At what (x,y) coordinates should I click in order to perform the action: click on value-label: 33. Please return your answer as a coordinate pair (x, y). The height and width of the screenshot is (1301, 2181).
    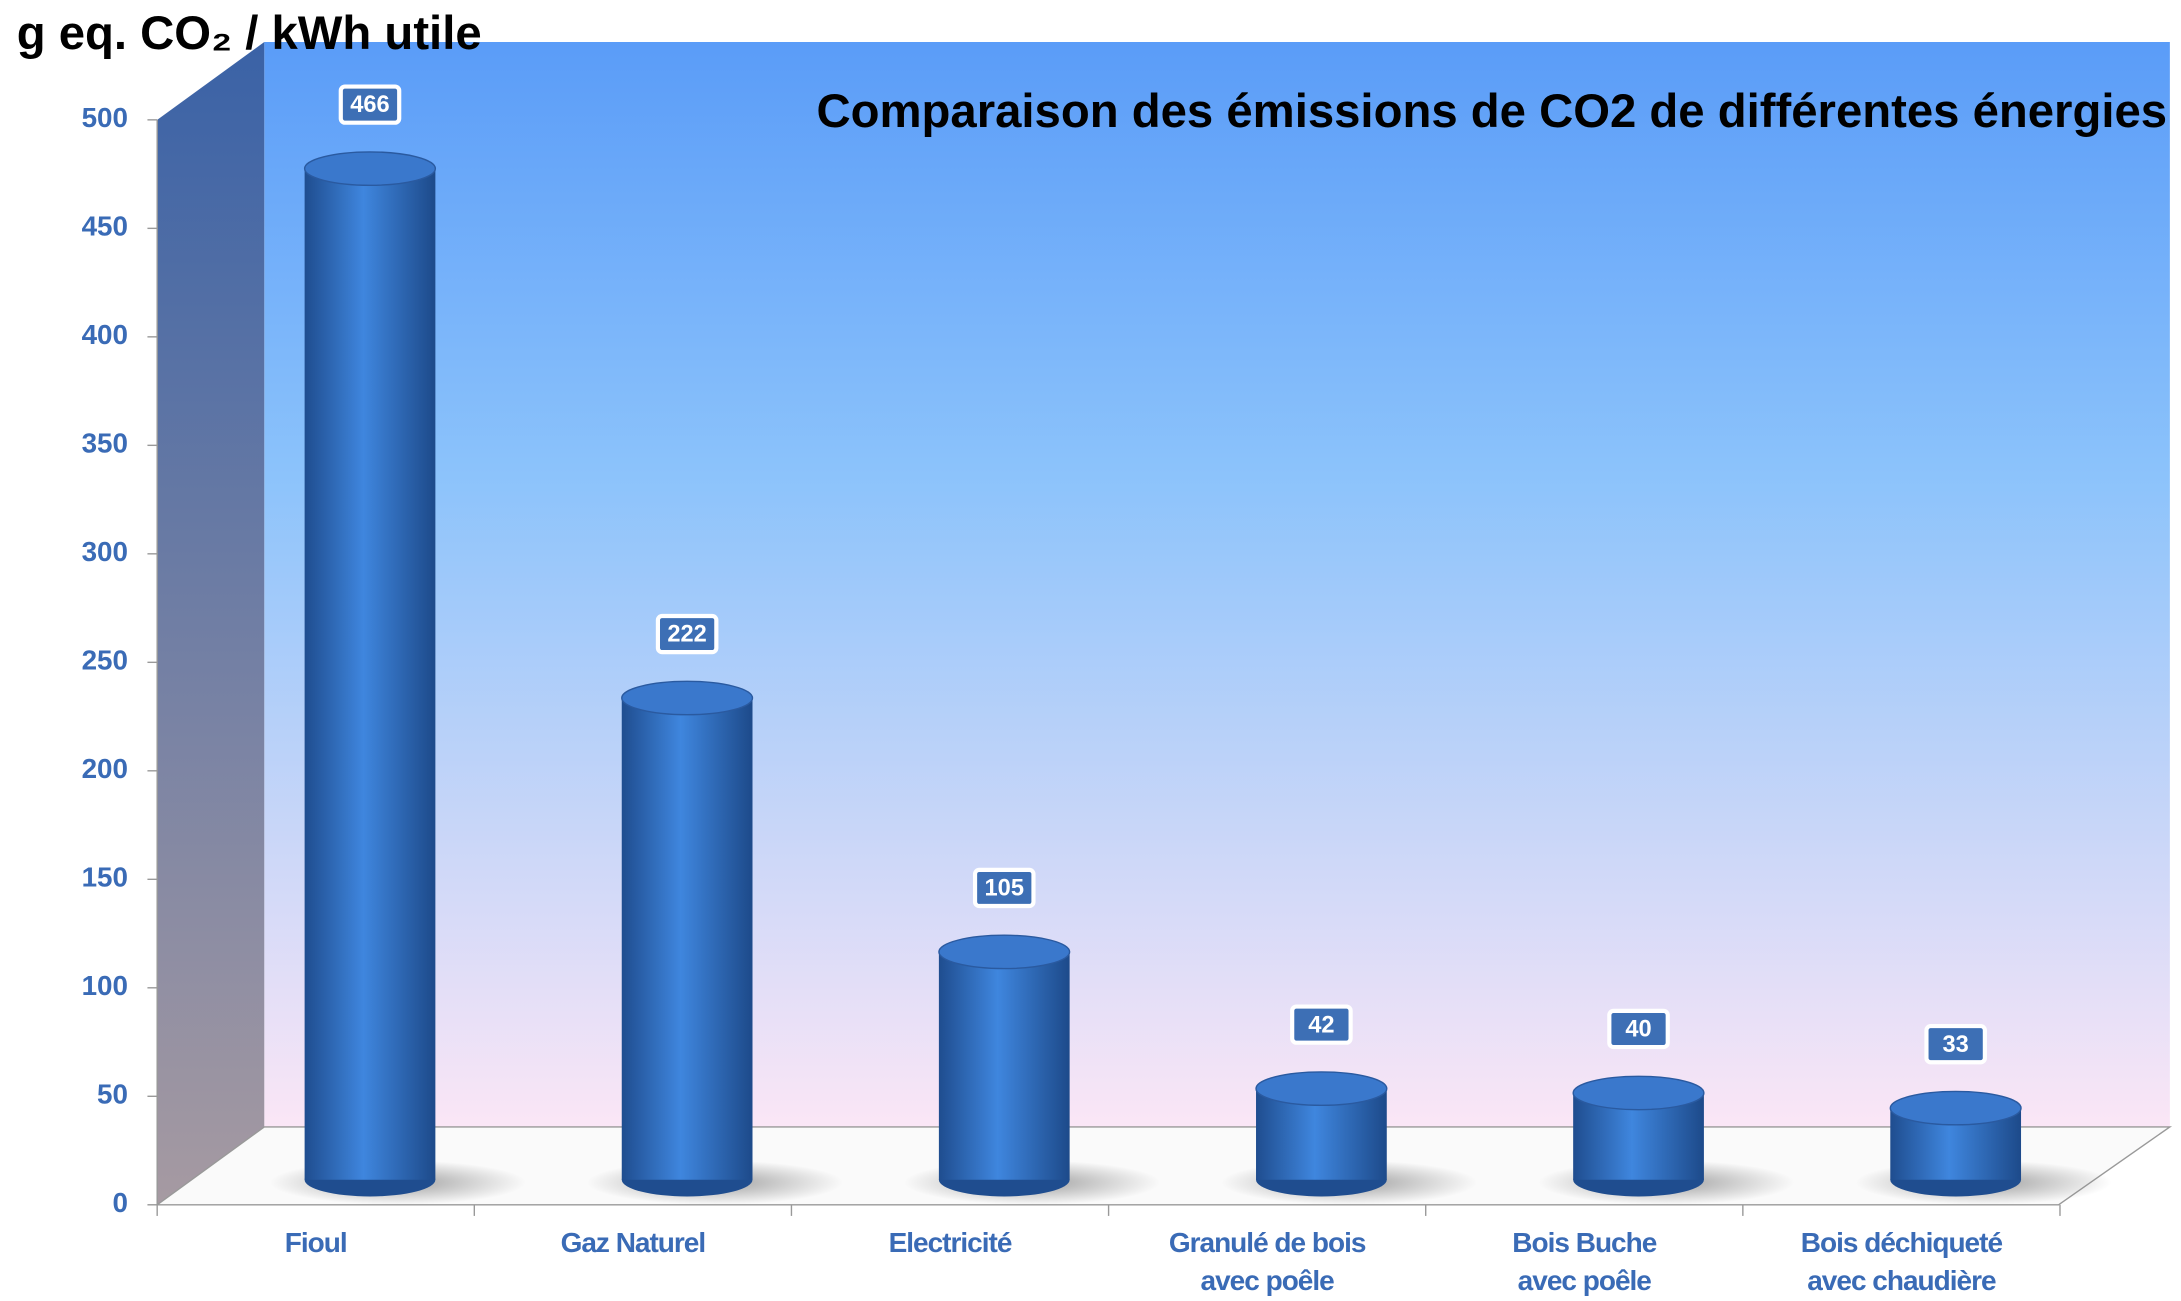
    Looking at the image, I should click on (1956, 1045).